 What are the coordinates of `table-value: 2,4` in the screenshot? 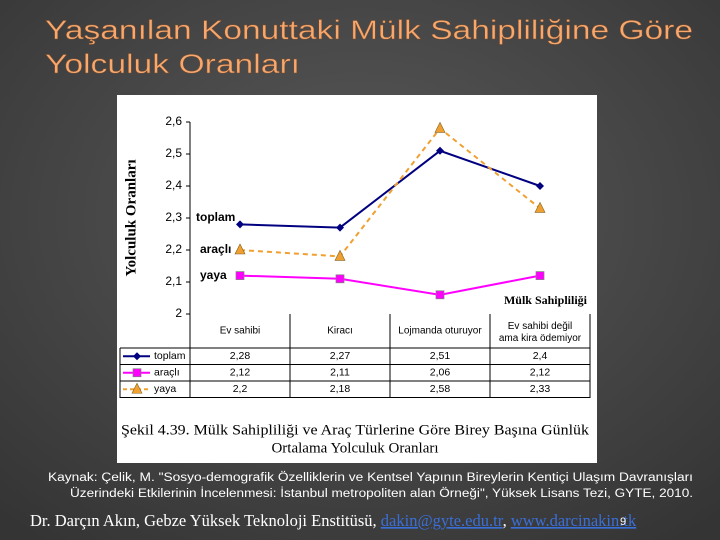 It's located at (540, 356).